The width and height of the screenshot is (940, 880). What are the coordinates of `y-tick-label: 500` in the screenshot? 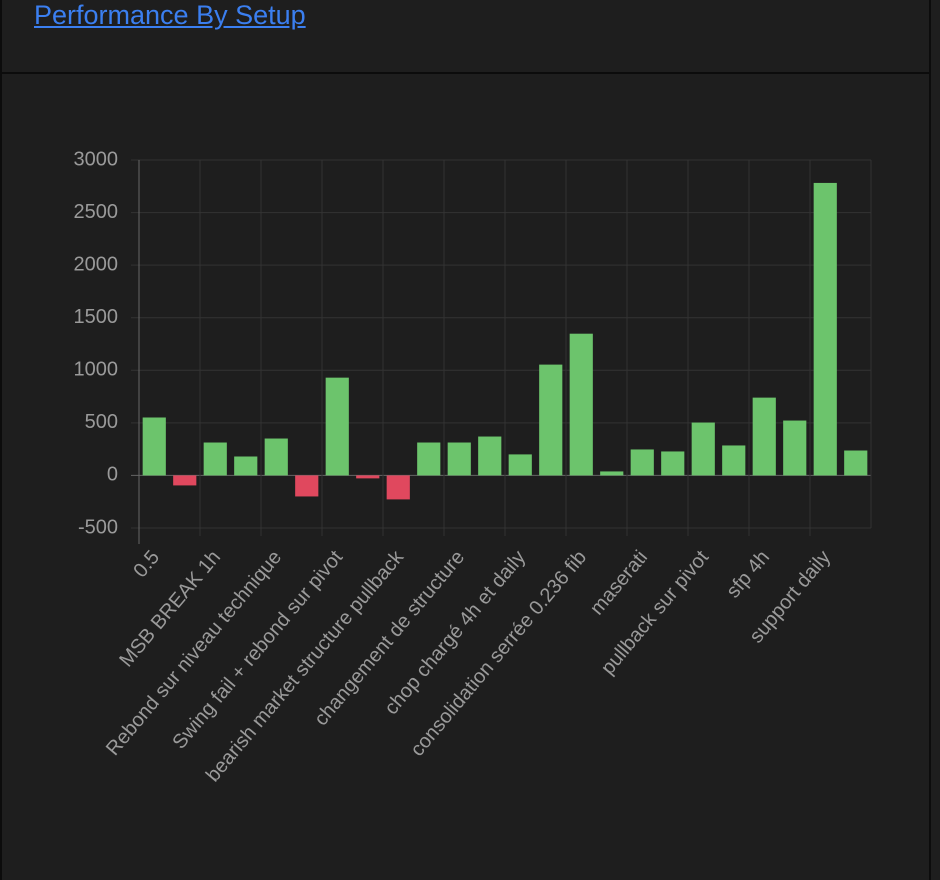 It's located at (101, 422).